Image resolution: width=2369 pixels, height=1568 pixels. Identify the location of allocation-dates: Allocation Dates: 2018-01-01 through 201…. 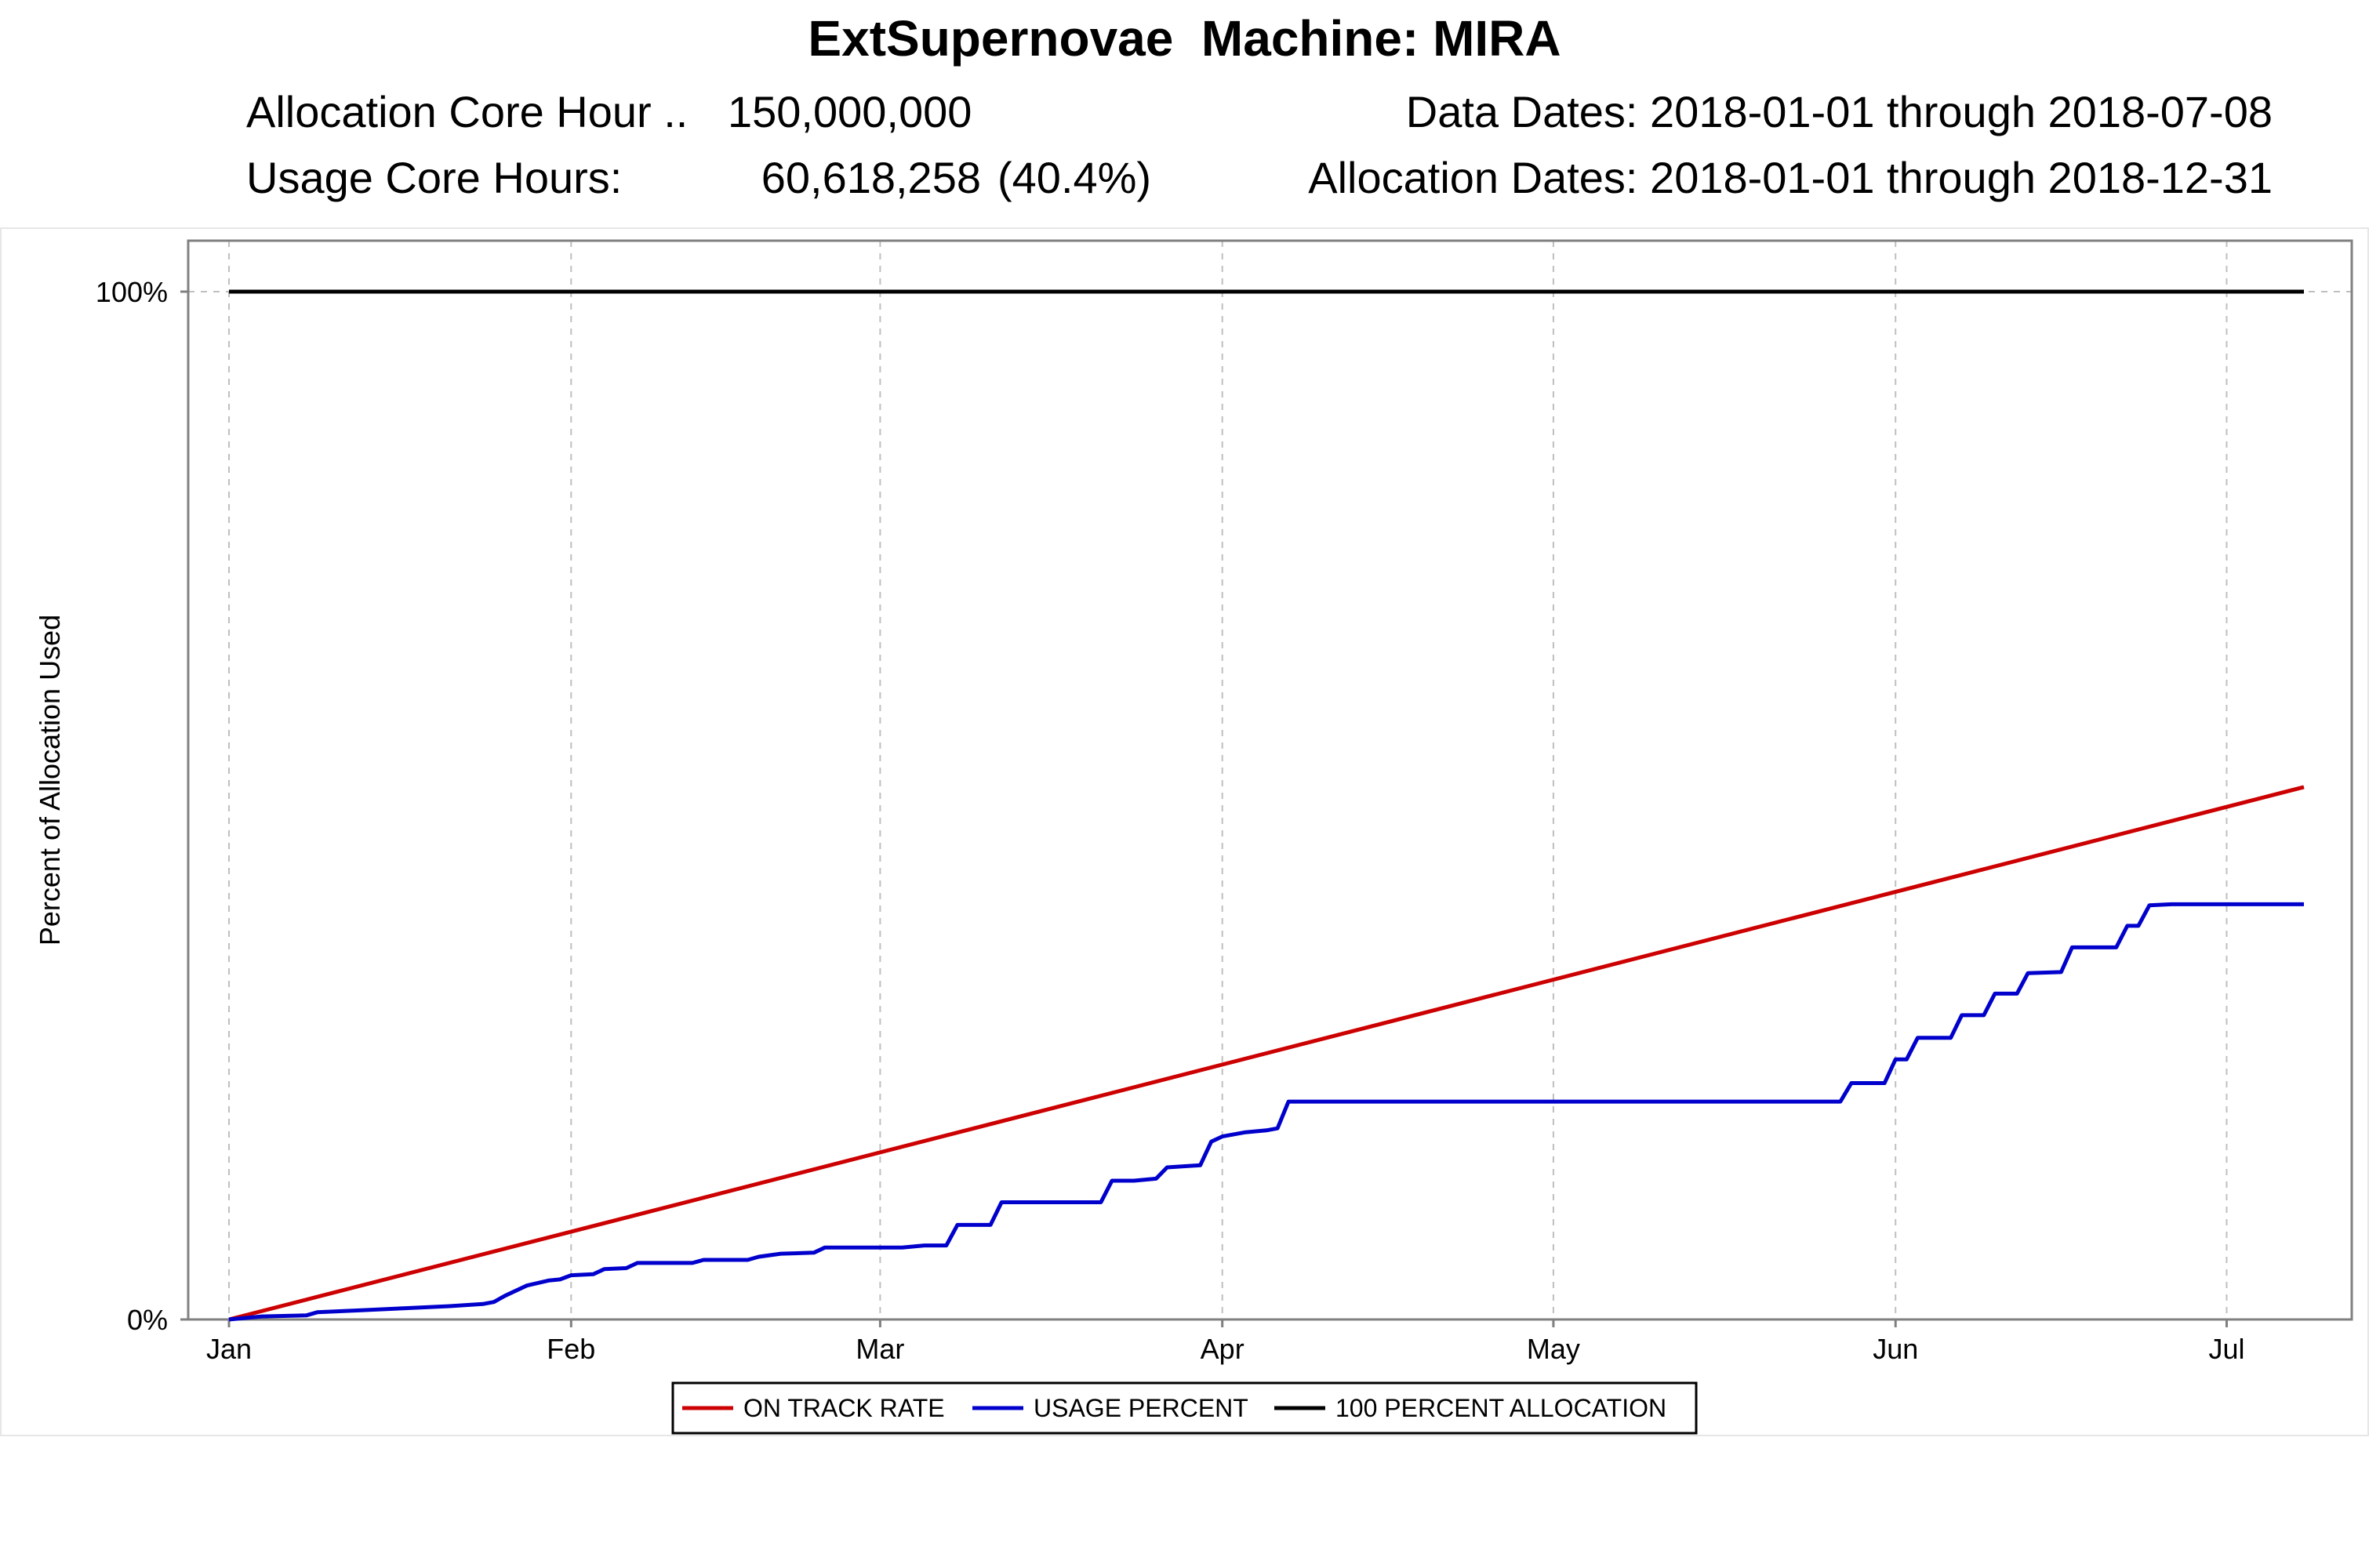
(1790, 177).